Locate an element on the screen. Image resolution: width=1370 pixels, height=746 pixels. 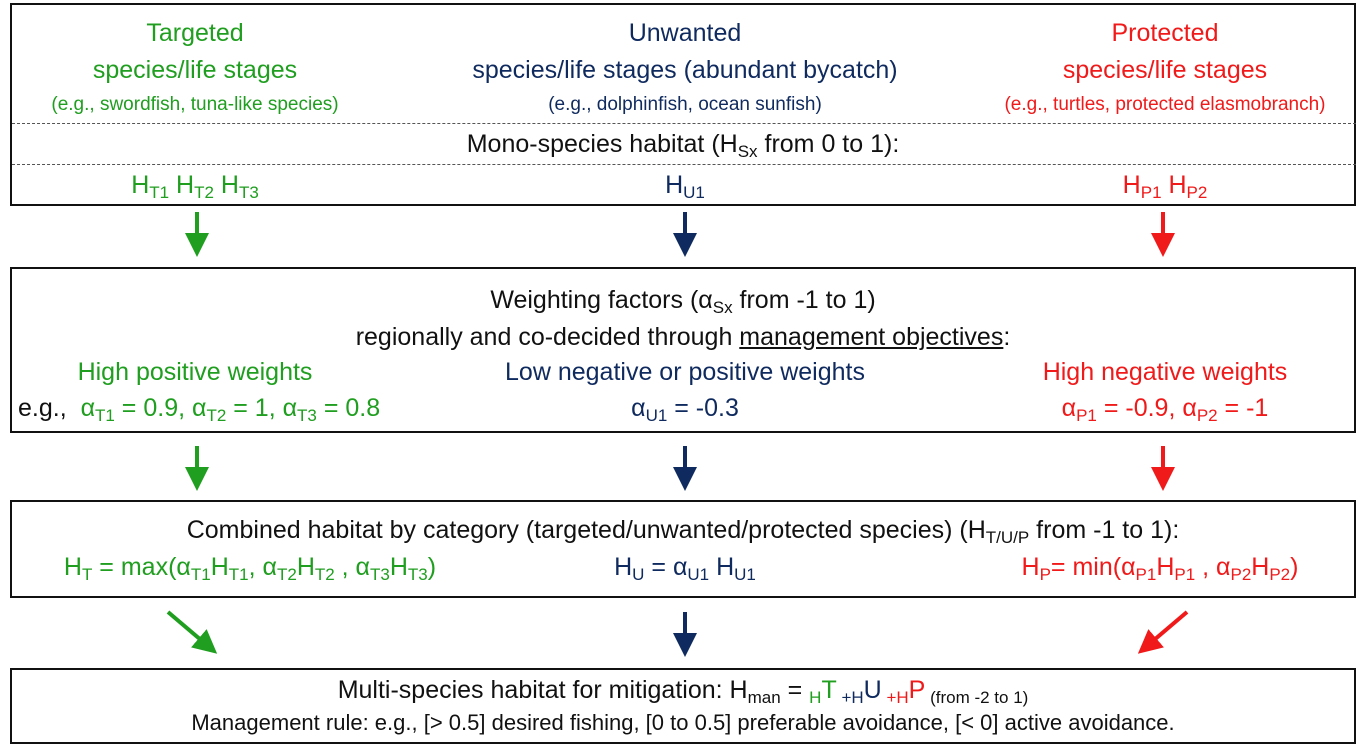
column-title: Protected is located at coordinates (1165, 33).